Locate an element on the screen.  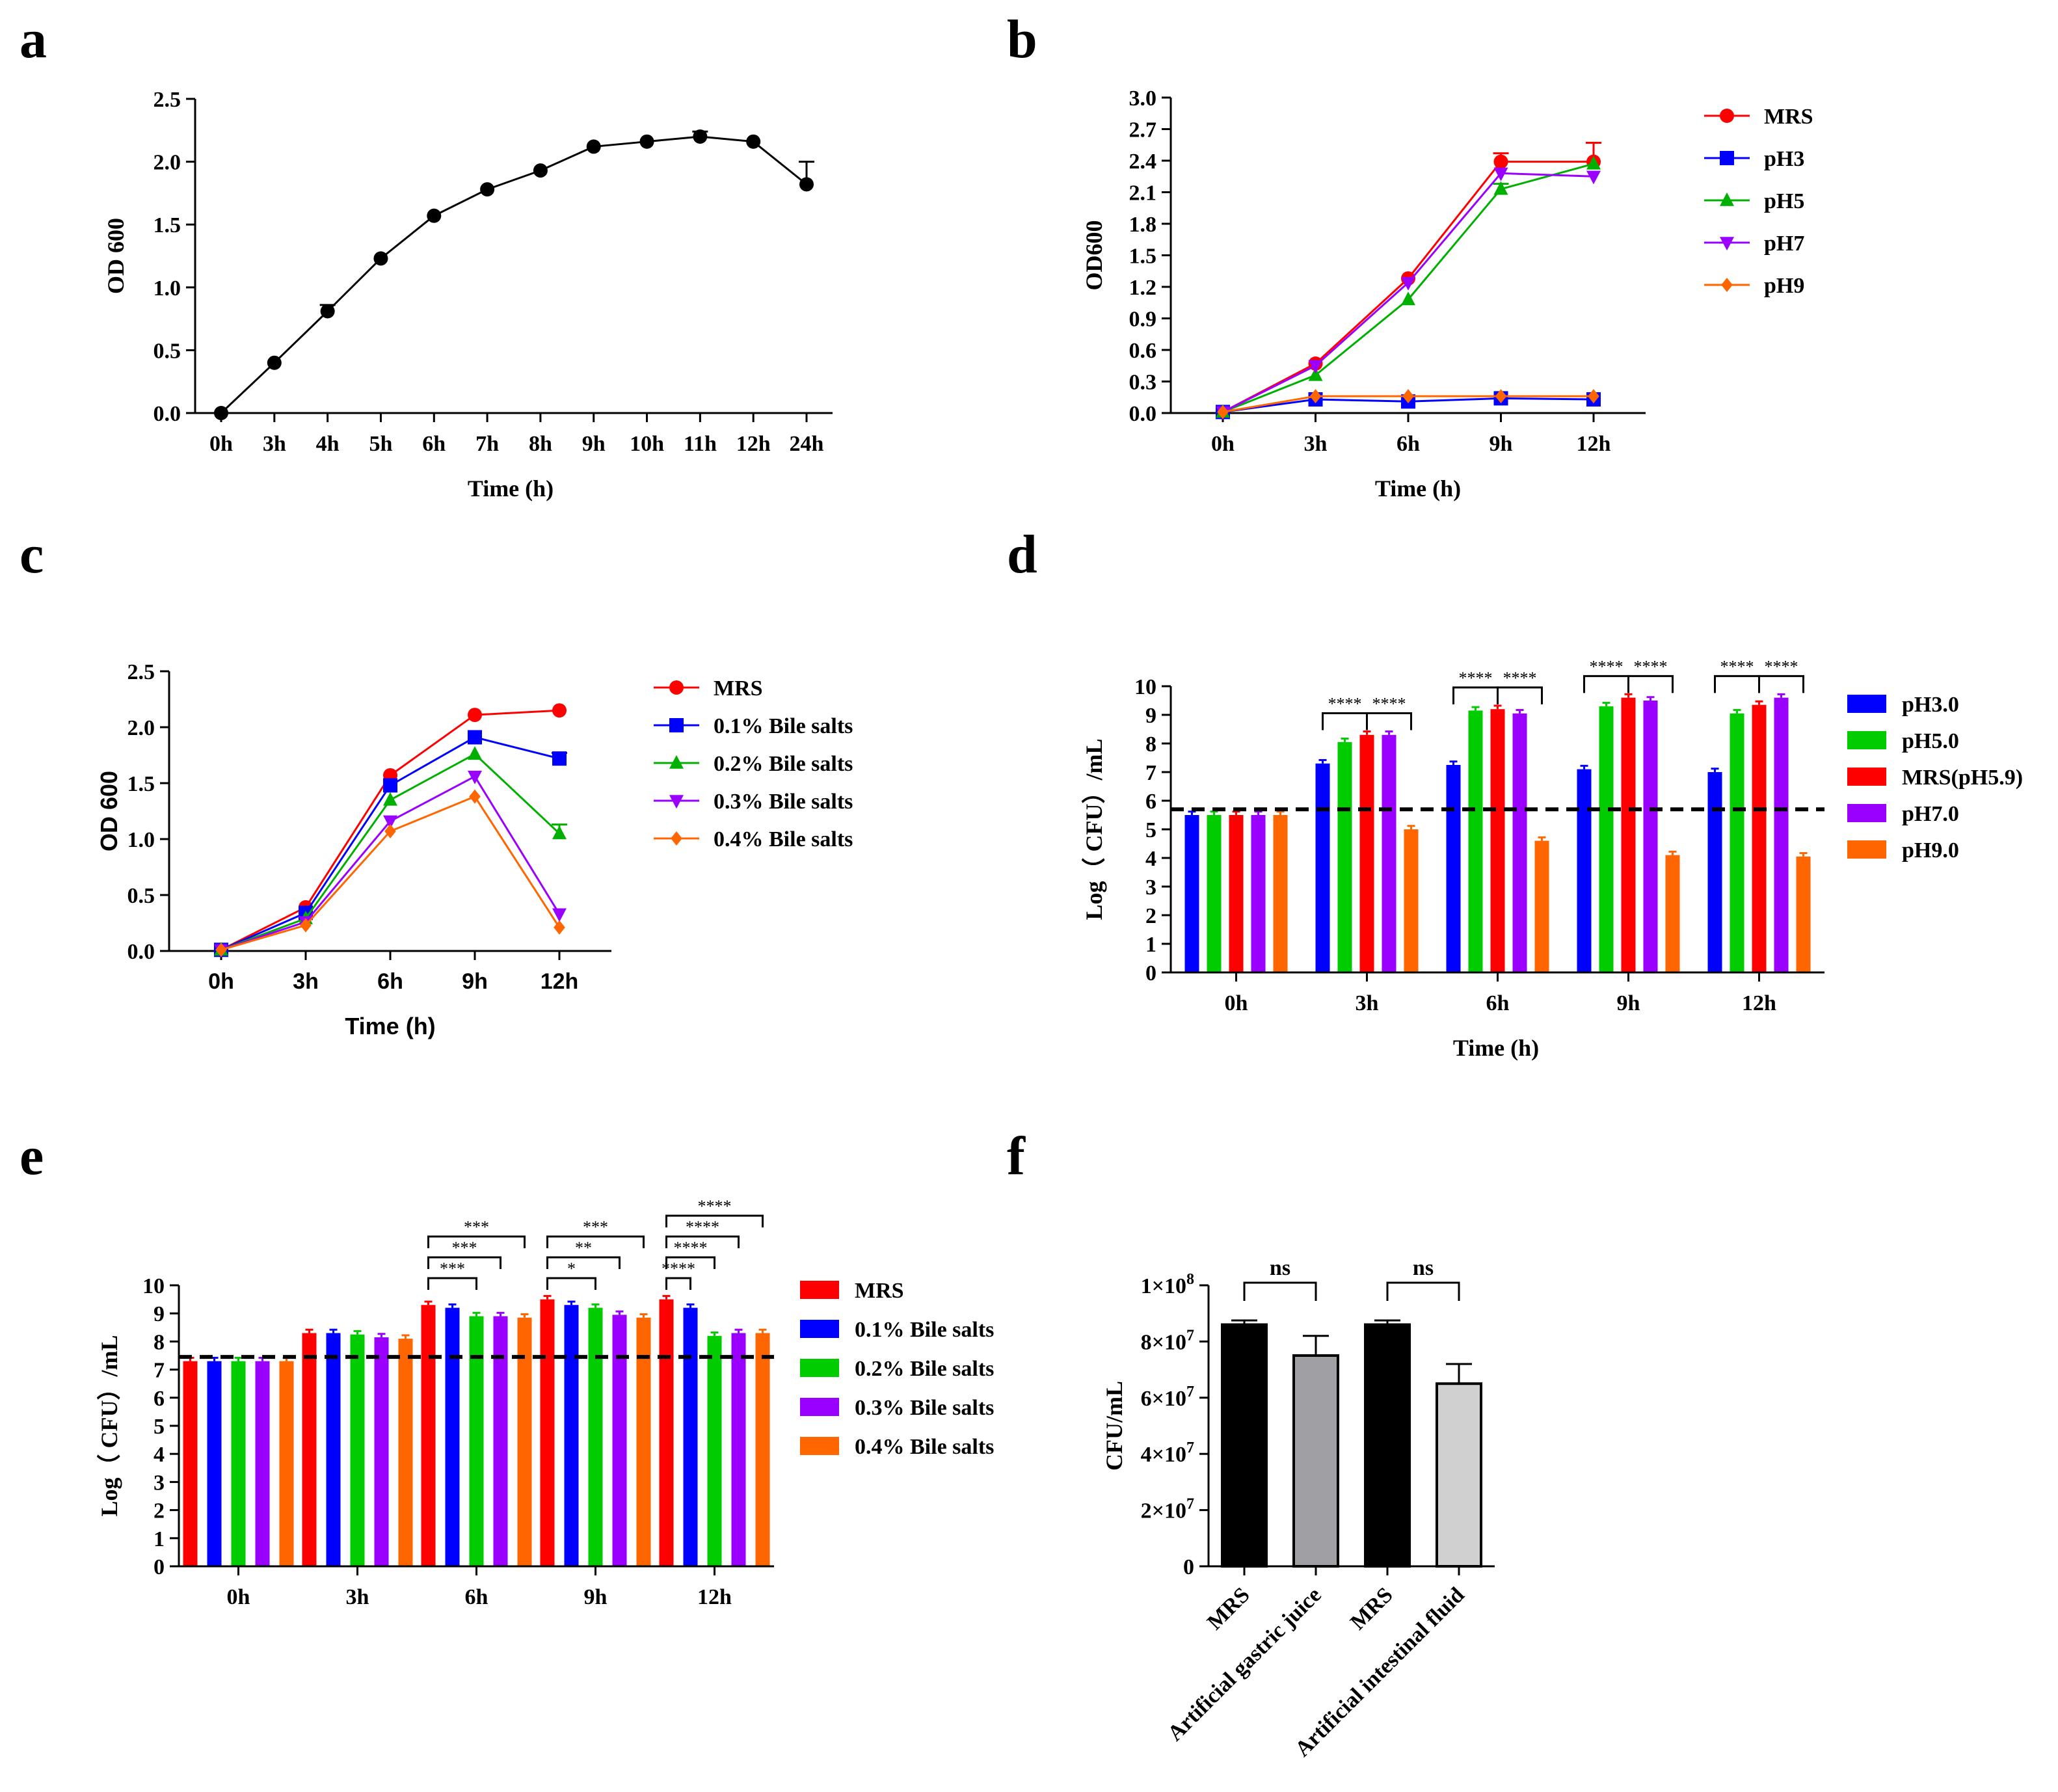
significance-label: ns is located at coordinates (1280, 1268).